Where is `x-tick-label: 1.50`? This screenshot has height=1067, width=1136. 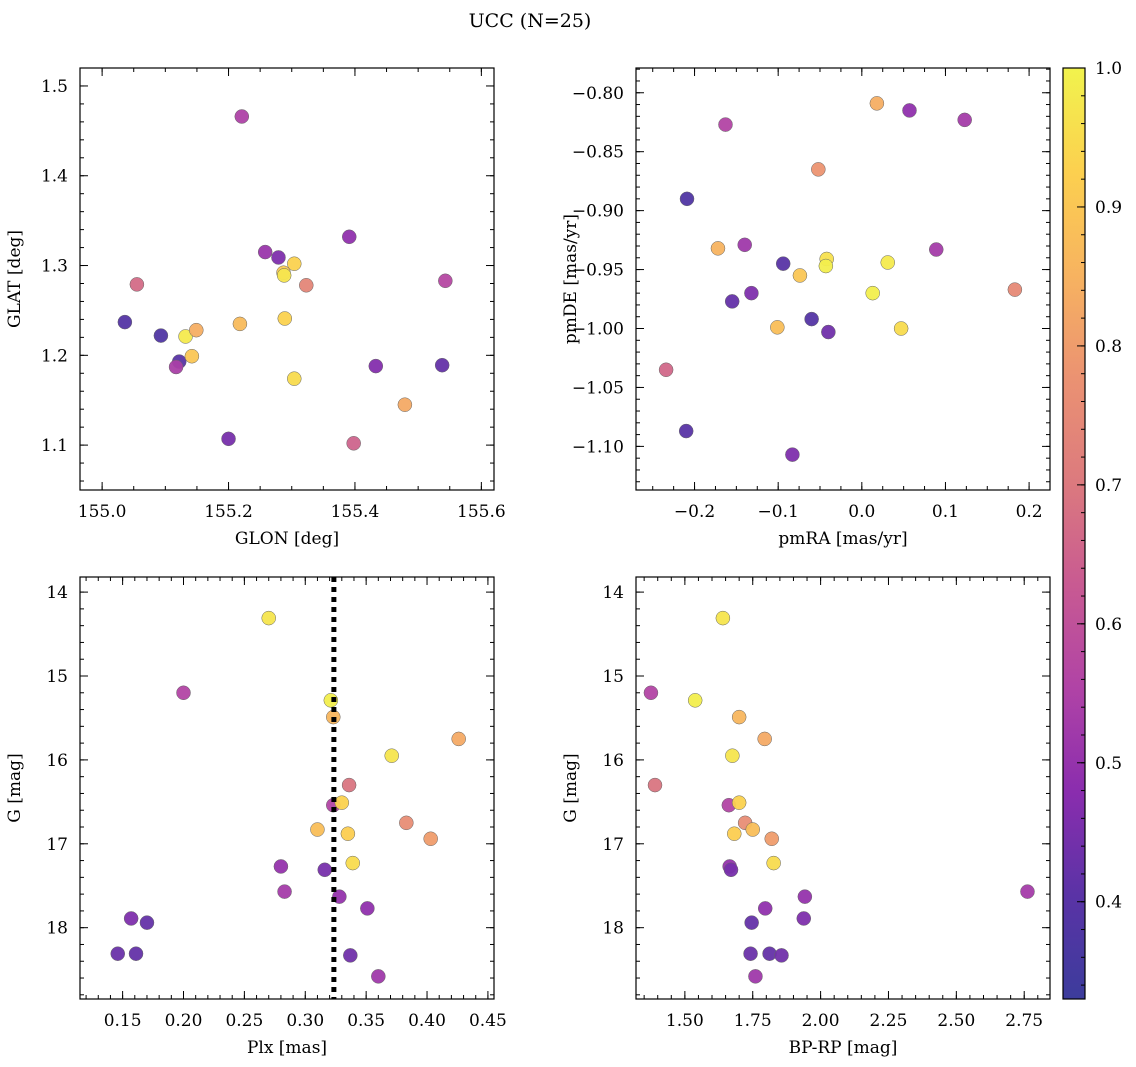
x-tick-label: 1.50 is located at coordinates (685, 1021).